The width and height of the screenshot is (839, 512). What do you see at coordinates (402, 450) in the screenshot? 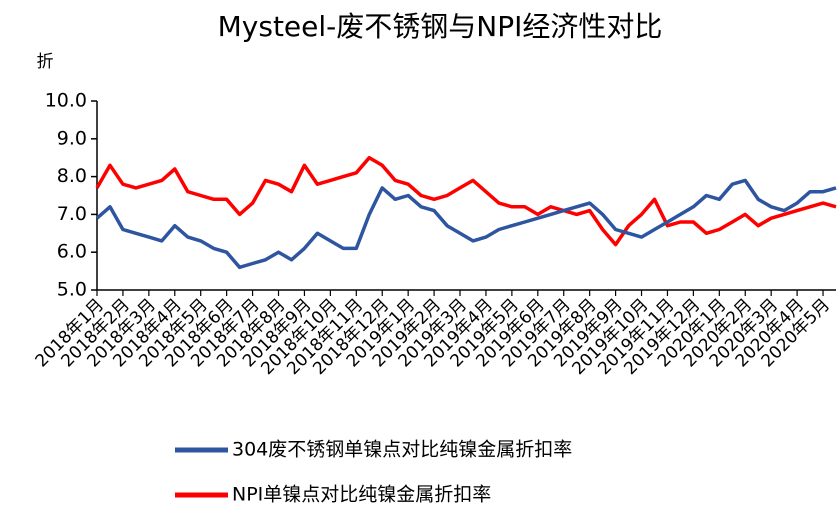
I see `legend-label: 304废不锈钢单镍点对比纯镍金属折扣率` at bounding box center [402, 450].